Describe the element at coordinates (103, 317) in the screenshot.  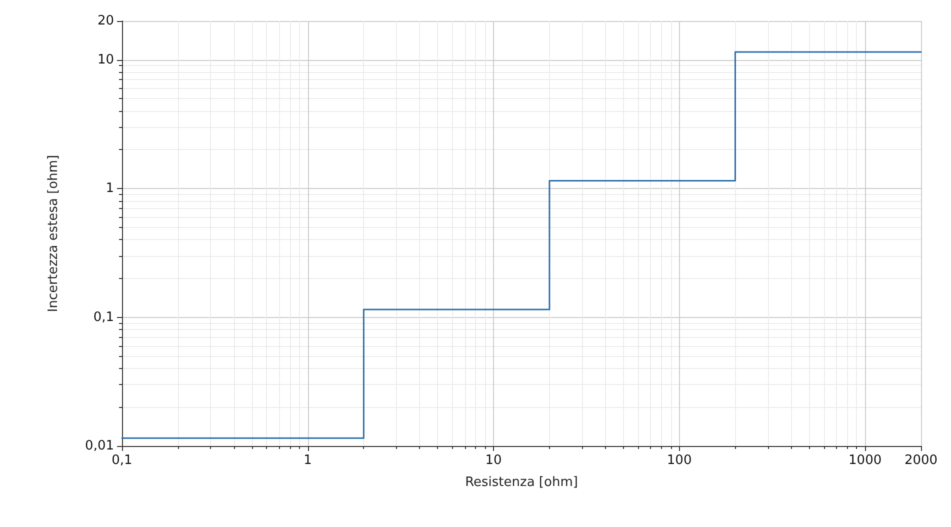
I see `y-tick-label: 0,1` at that location.